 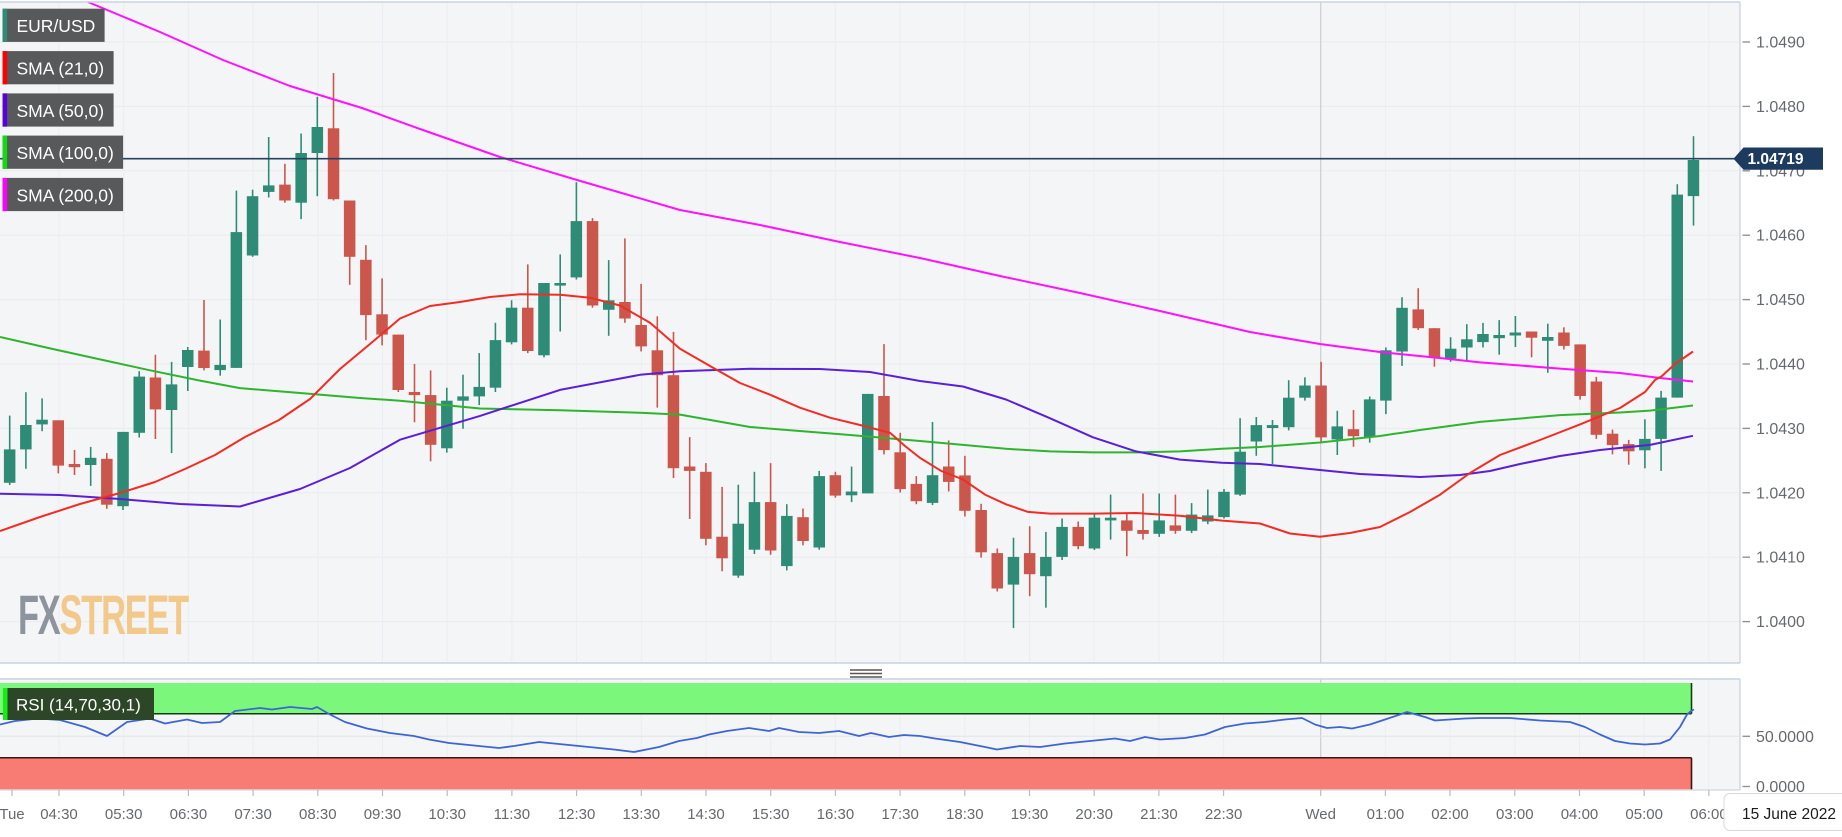 I want to click on svg-text: 21:30, so click(x=1159, y=814).